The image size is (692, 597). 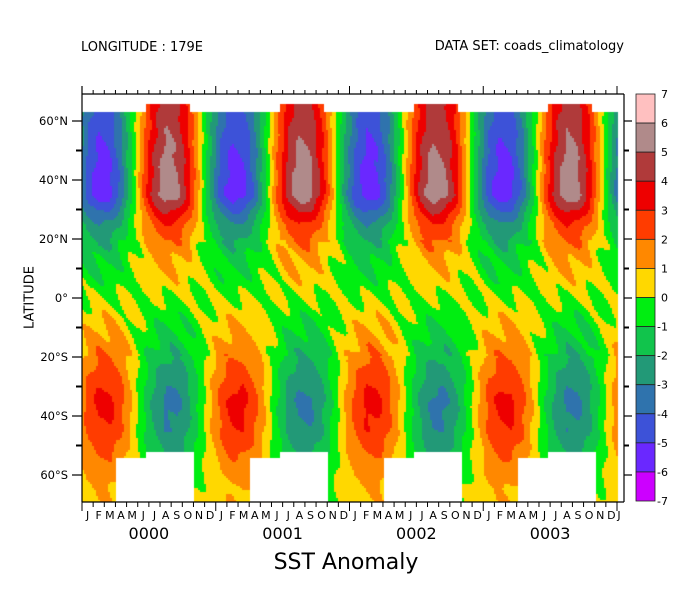 What do you see at coordinates (664, 152) in the screenshot?
I see `colorbar-label: 5` at bounding box center [664, 152].